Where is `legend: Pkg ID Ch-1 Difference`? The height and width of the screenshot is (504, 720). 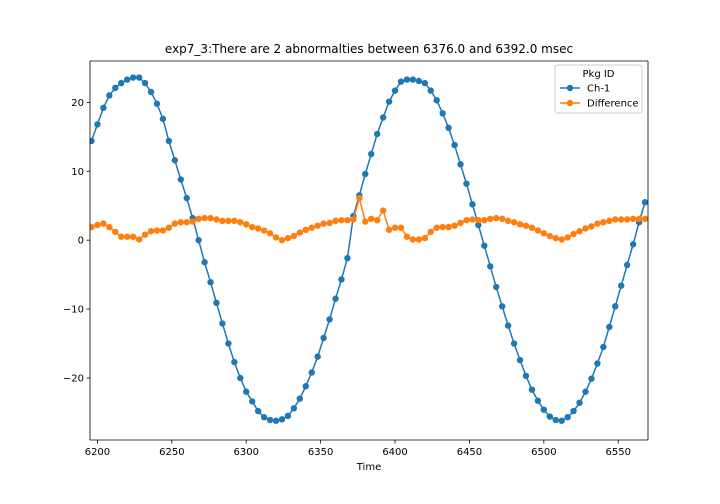
legend: Pkg ID Ch-1 Difference is located at coordinates (598, 89).